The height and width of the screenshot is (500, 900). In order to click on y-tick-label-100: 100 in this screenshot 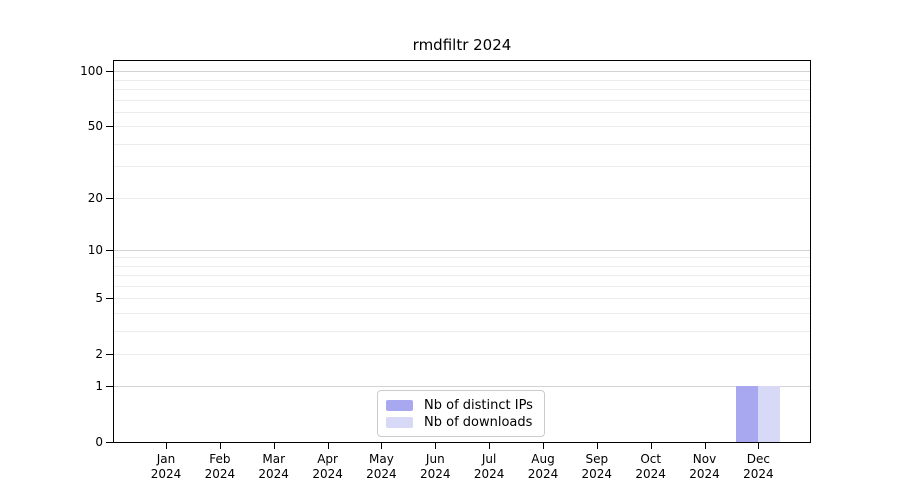, I will do `click(91, 71)`.